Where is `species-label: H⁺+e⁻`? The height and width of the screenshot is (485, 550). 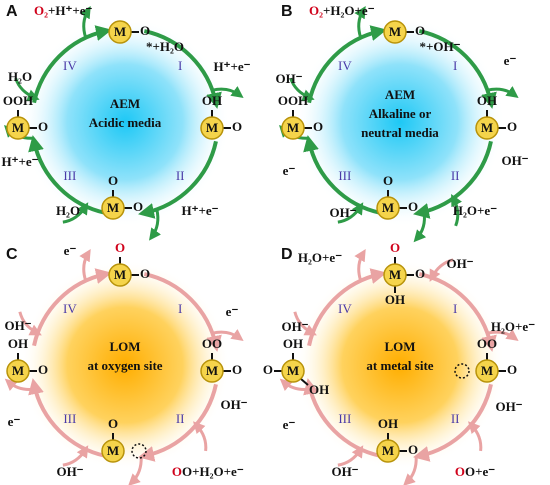 species-label: H⁺+e⁻ is located at coordinates (19, 161).